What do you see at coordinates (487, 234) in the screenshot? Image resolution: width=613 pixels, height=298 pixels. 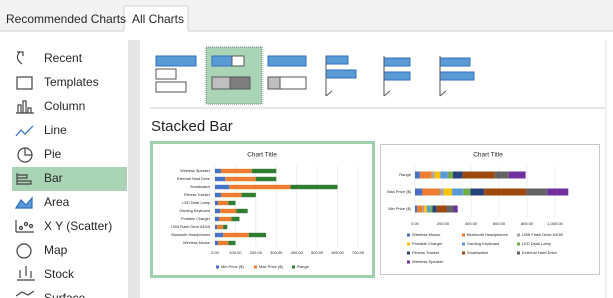 I see `legend-label: Bluetooth Headphones` at bounding box center [487, 234].